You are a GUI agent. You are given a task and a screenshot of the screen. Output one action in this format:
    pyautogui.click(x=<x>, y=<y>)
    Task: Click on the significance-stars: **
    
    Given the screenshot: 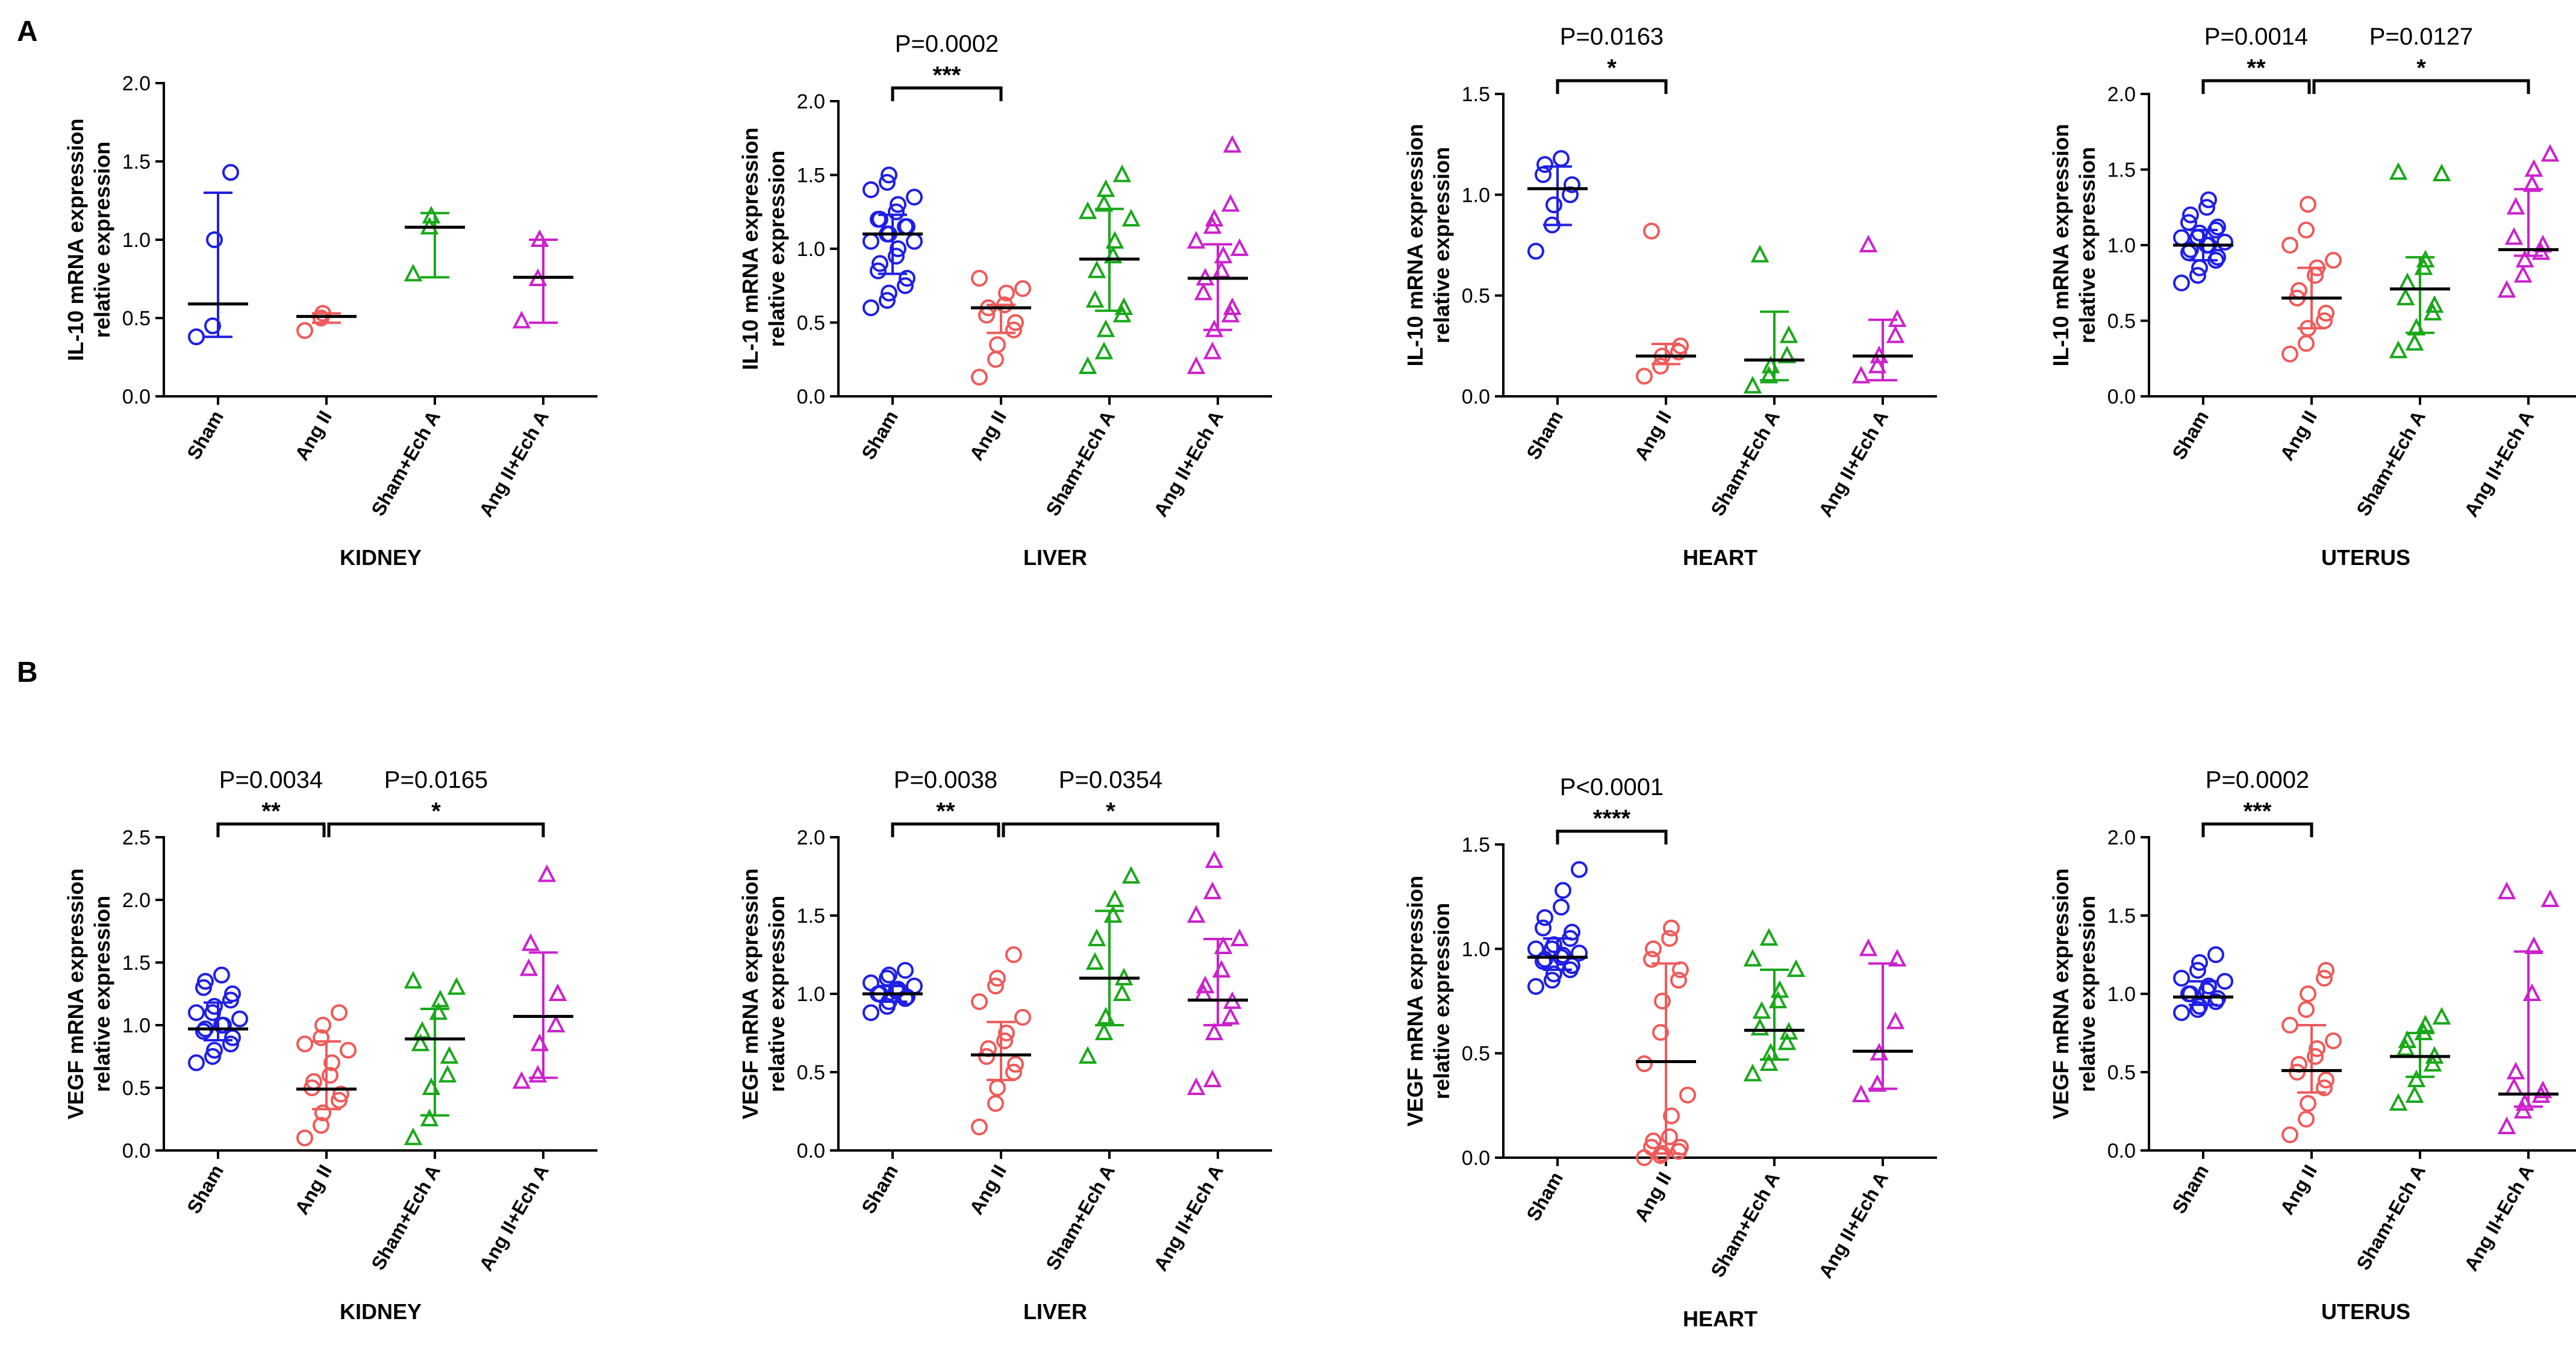 What is the action you would take?
    pyautogui.click(x=945, y=811)
    